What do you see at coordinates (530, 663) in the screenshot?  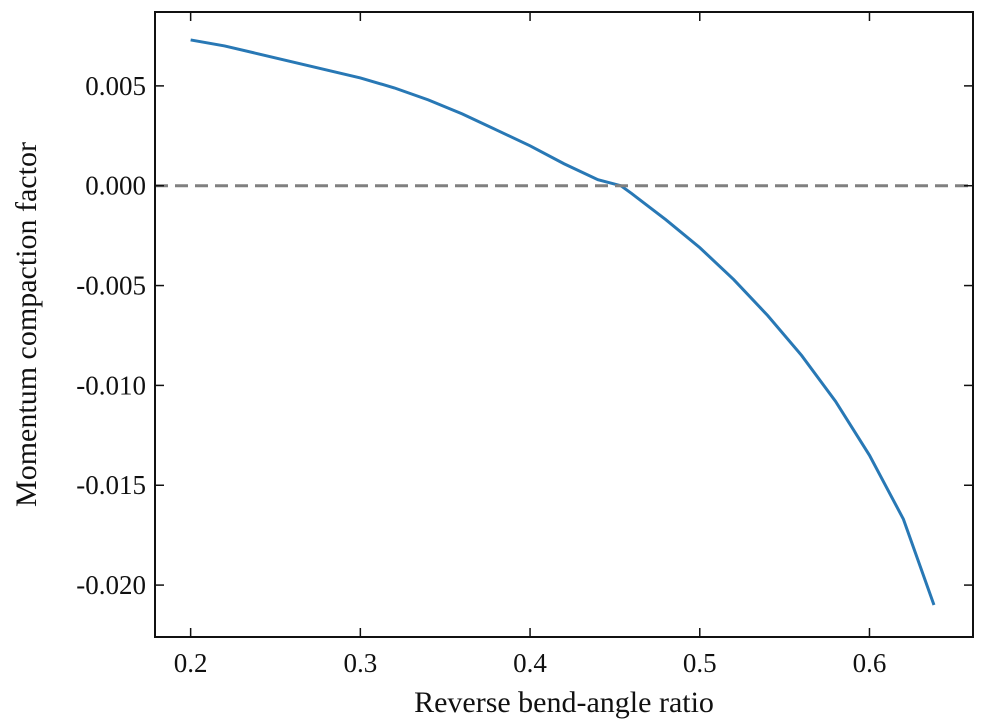 I see `x-tick-label: 0.4` at bounding box center [530, 663].